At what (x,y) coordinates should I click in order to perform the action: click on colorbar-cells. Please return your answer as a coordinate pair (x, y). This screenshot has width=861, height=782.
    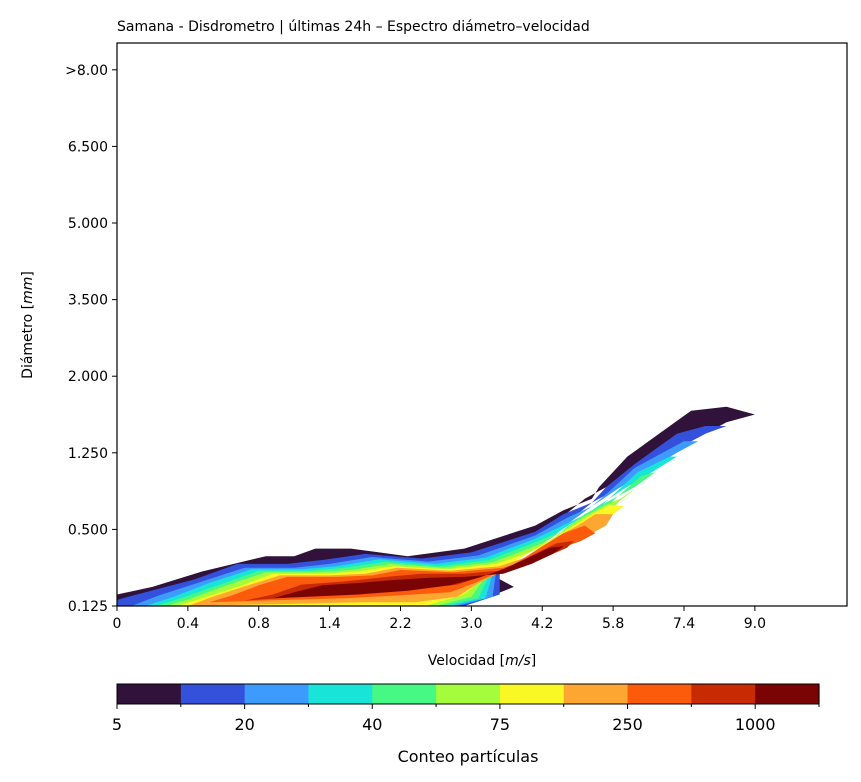
    Looking at the image, I should click on (468, 694).